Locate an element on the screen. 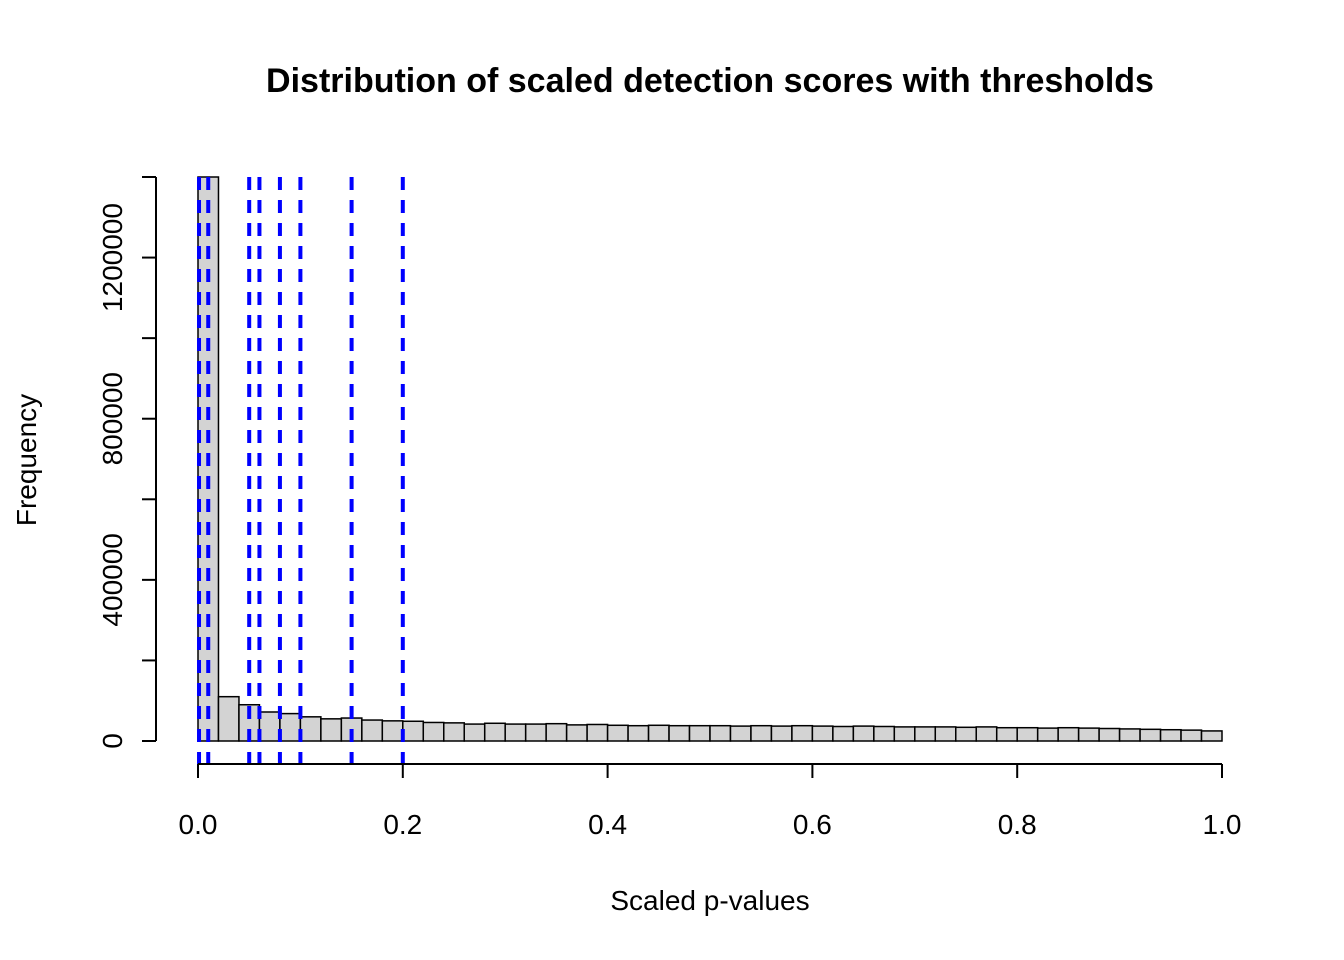 This screenshot has width=1344, height=960. x-tick-label: 0.2 is located at coordinates (402, 824).